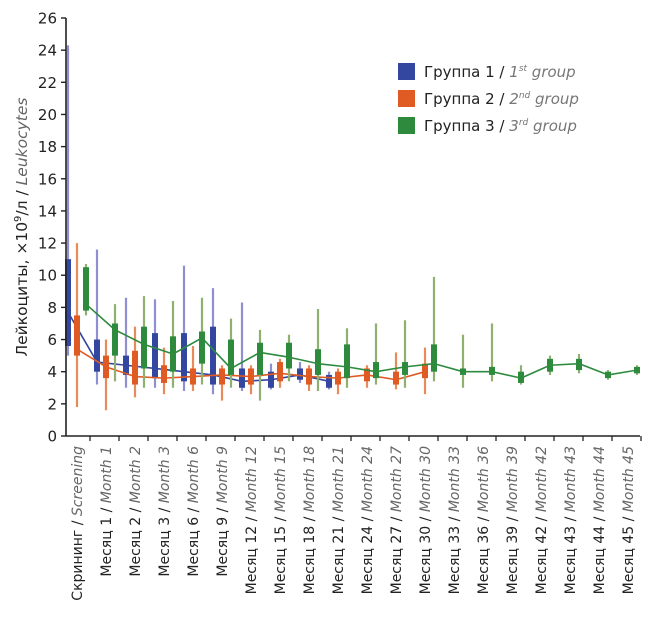  Describe the element at coordinates (455, 520) in the screenshot. I see `x-tick-label: Месяц 33 / Month 33` at that location.